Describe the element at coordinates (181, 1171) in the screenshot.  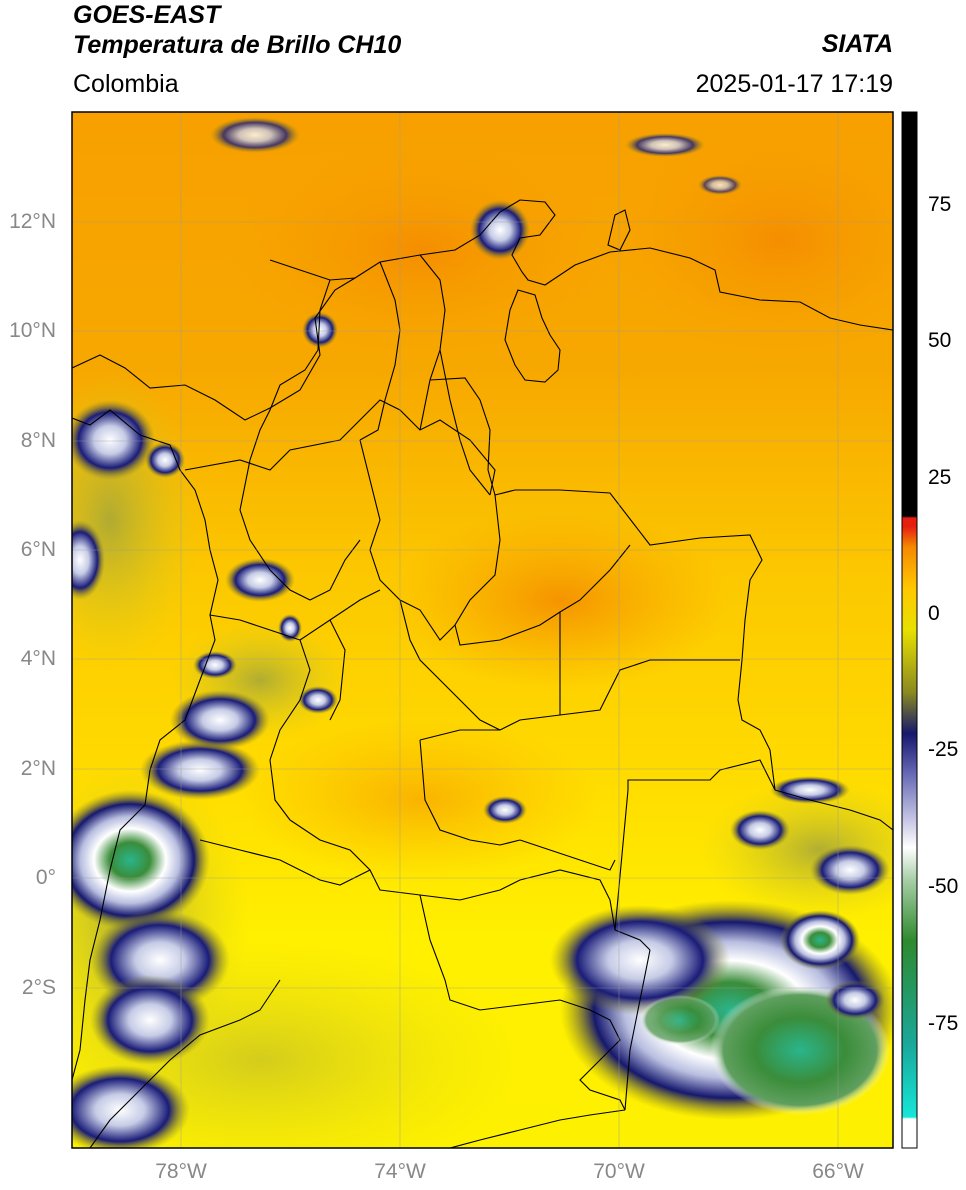
I see `lon-label: 78°W` at that location.